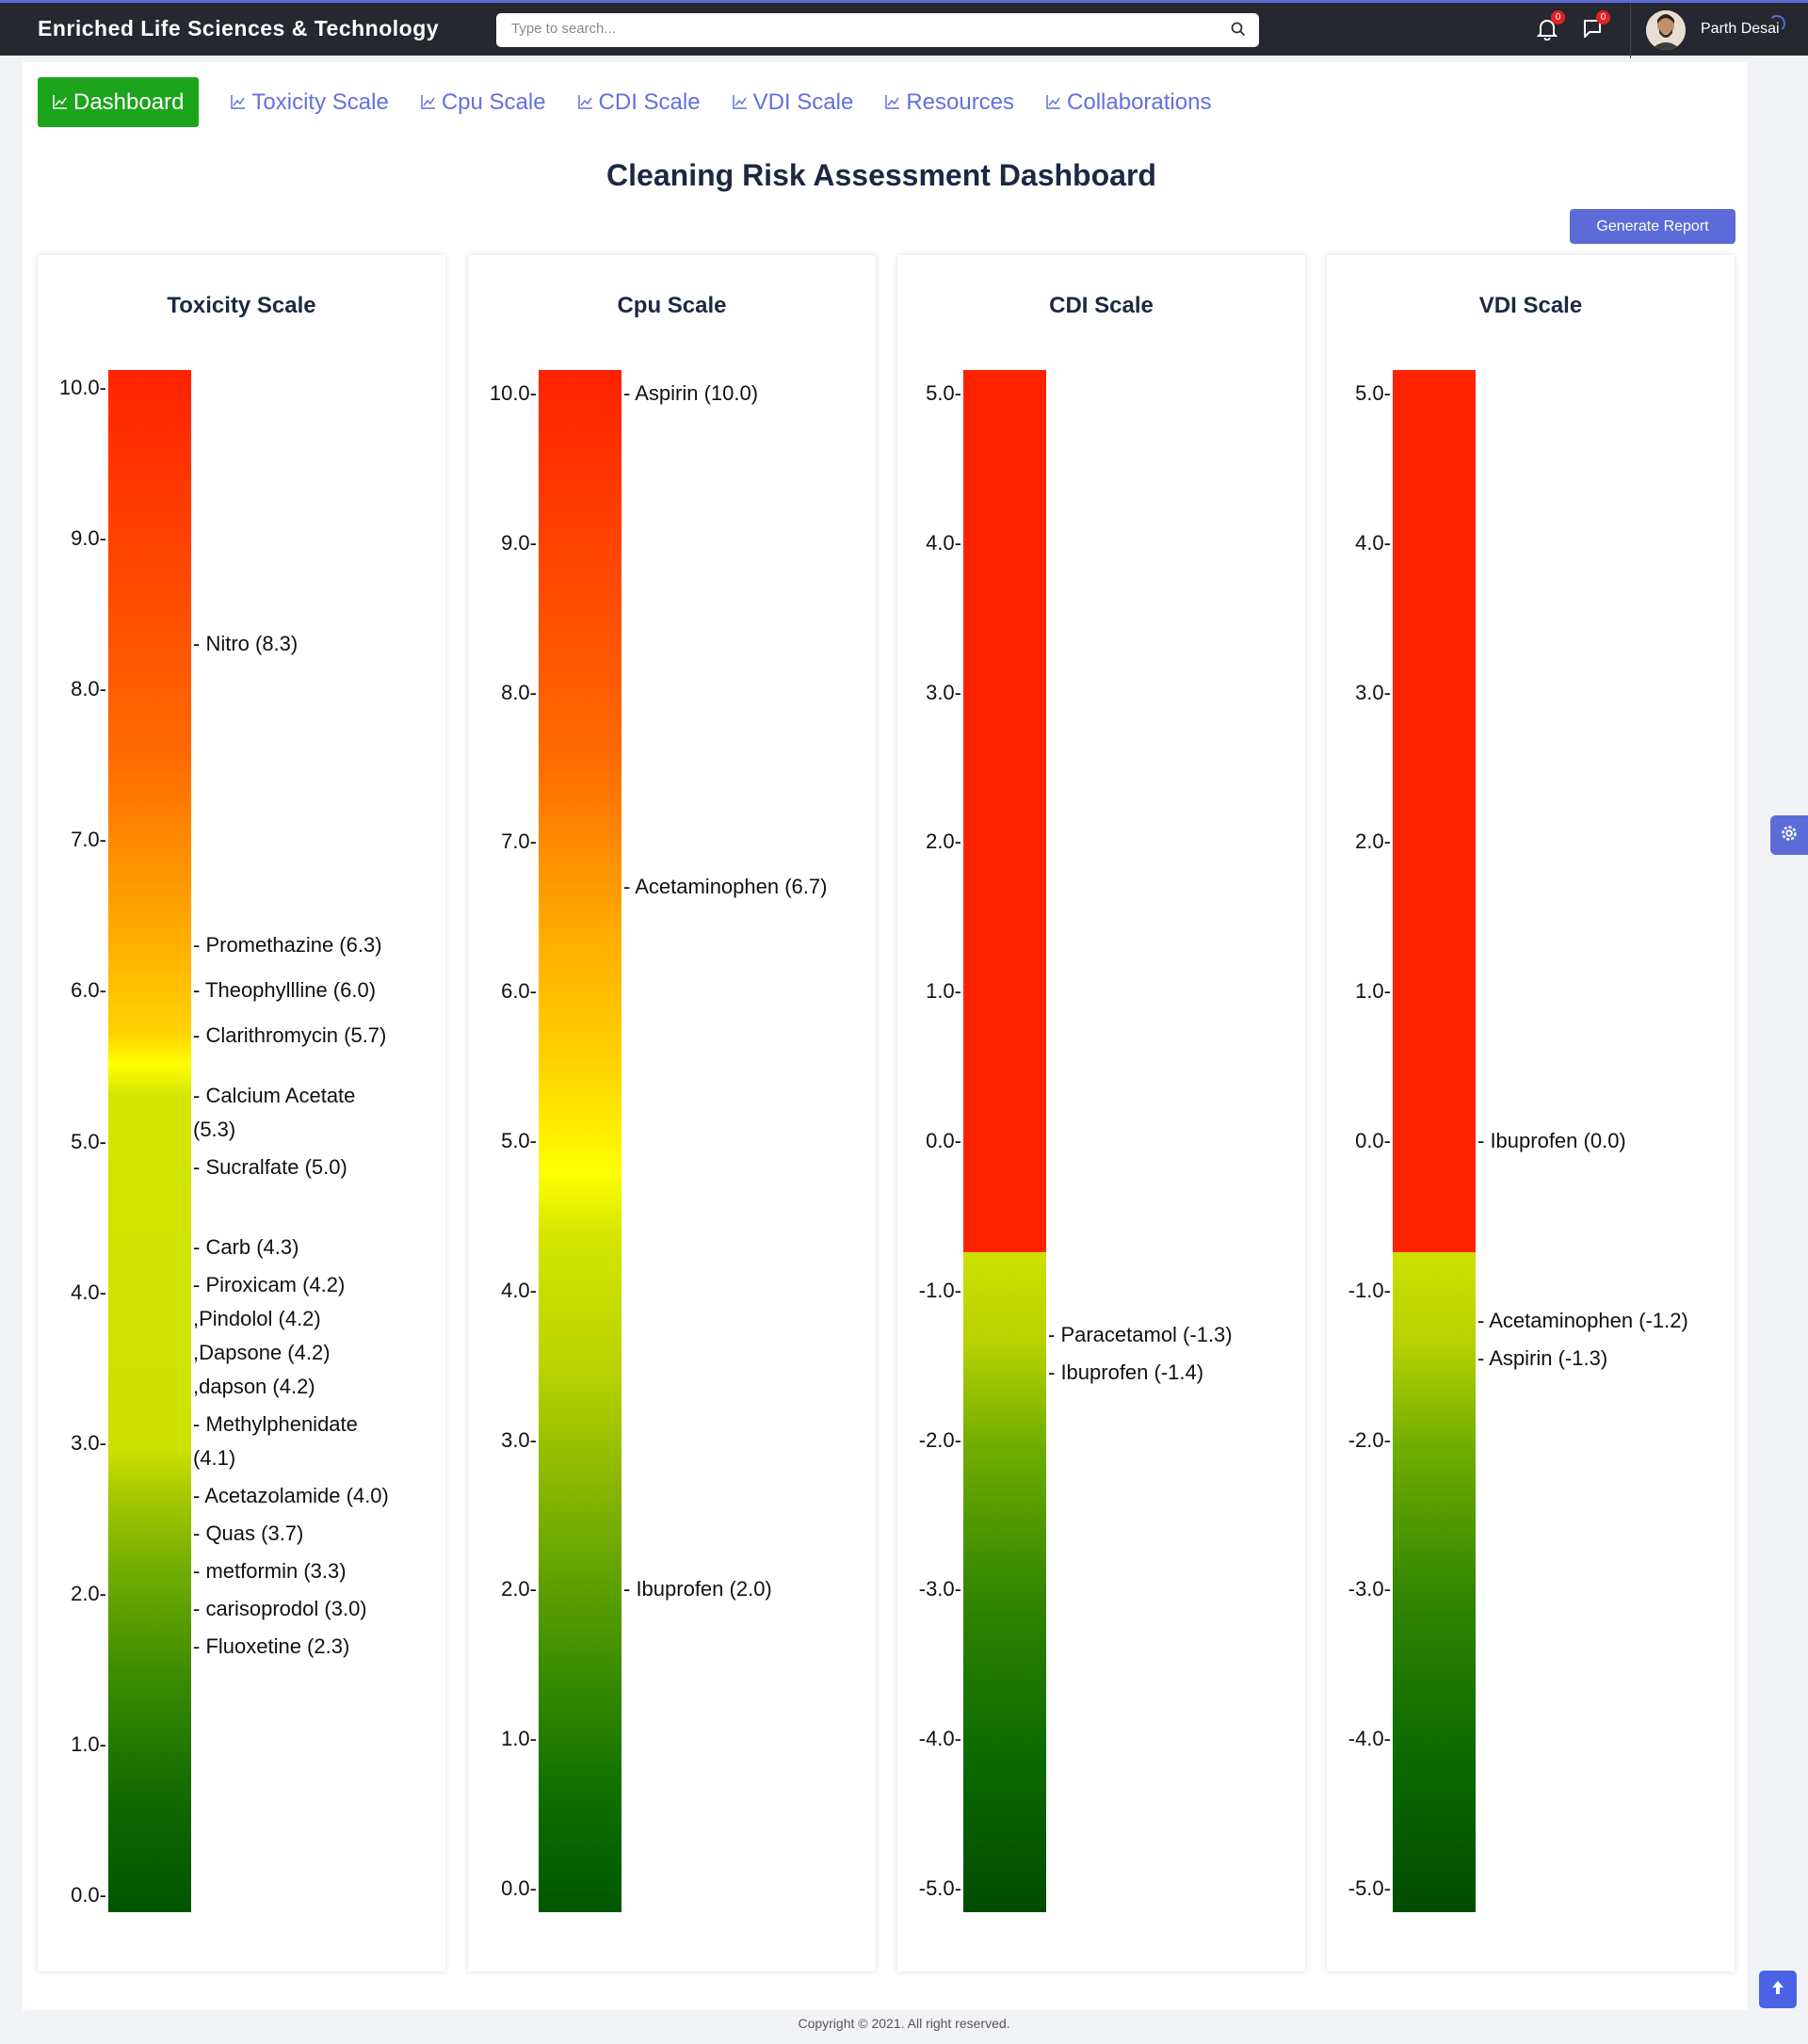 This screenshot has height=2044, width=1808. What do you see at coordinates (1776, 23) in the screenshot?
I see `loading-spinner-icon` at bounding box center [1776, 23].